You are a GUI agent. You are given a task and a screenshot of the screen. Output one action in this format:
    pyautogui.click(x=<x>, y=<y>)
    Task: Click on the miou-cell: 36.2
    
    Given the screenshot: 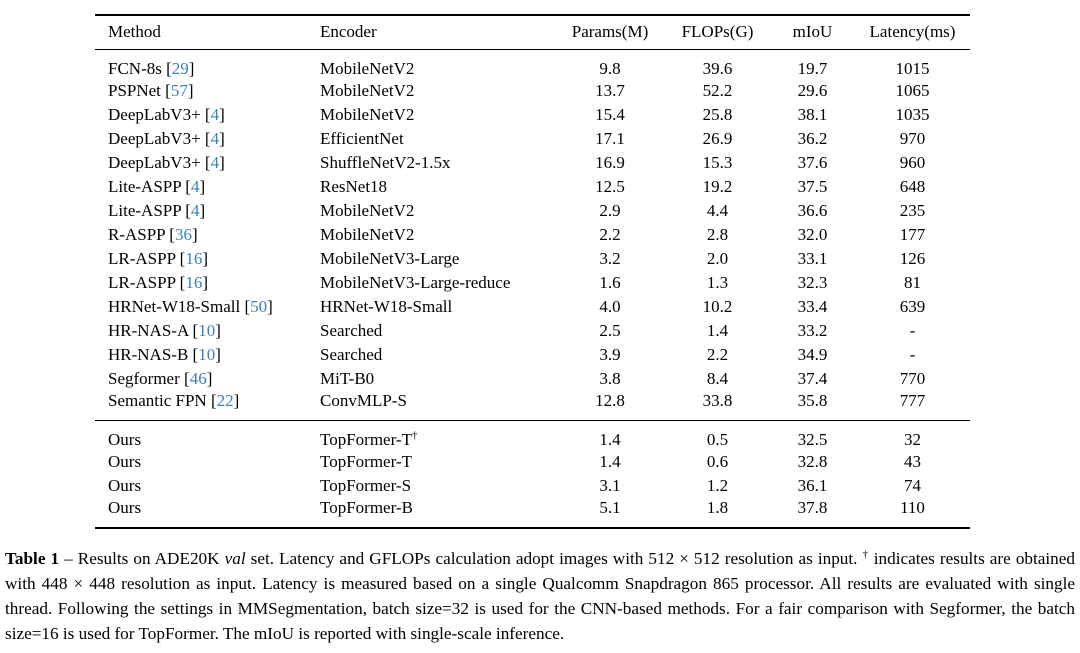 What is the action you would take?
    pyautogui.click(x=812, y=138)
    